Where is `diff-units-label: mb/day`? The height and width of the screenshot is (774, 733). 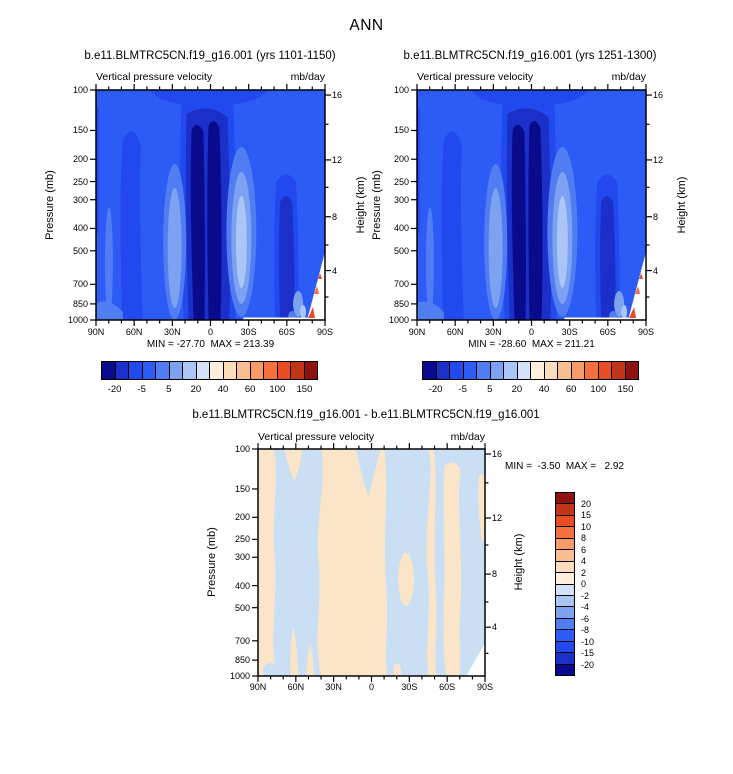
diff-units-label: mb/day is located at coordinates (467, 437).